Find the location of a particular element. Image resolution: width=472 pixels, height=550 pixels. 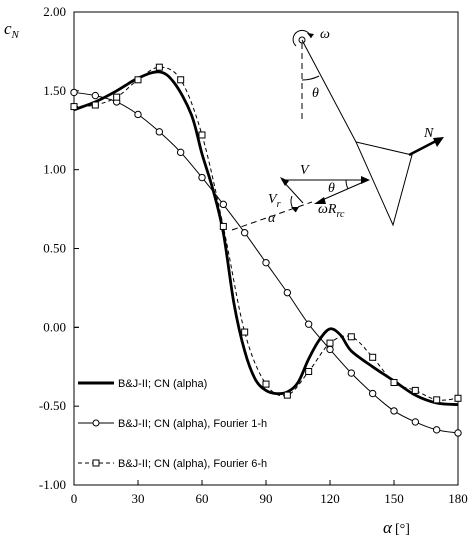

blade-triangle is located at coordinates (384, 184).